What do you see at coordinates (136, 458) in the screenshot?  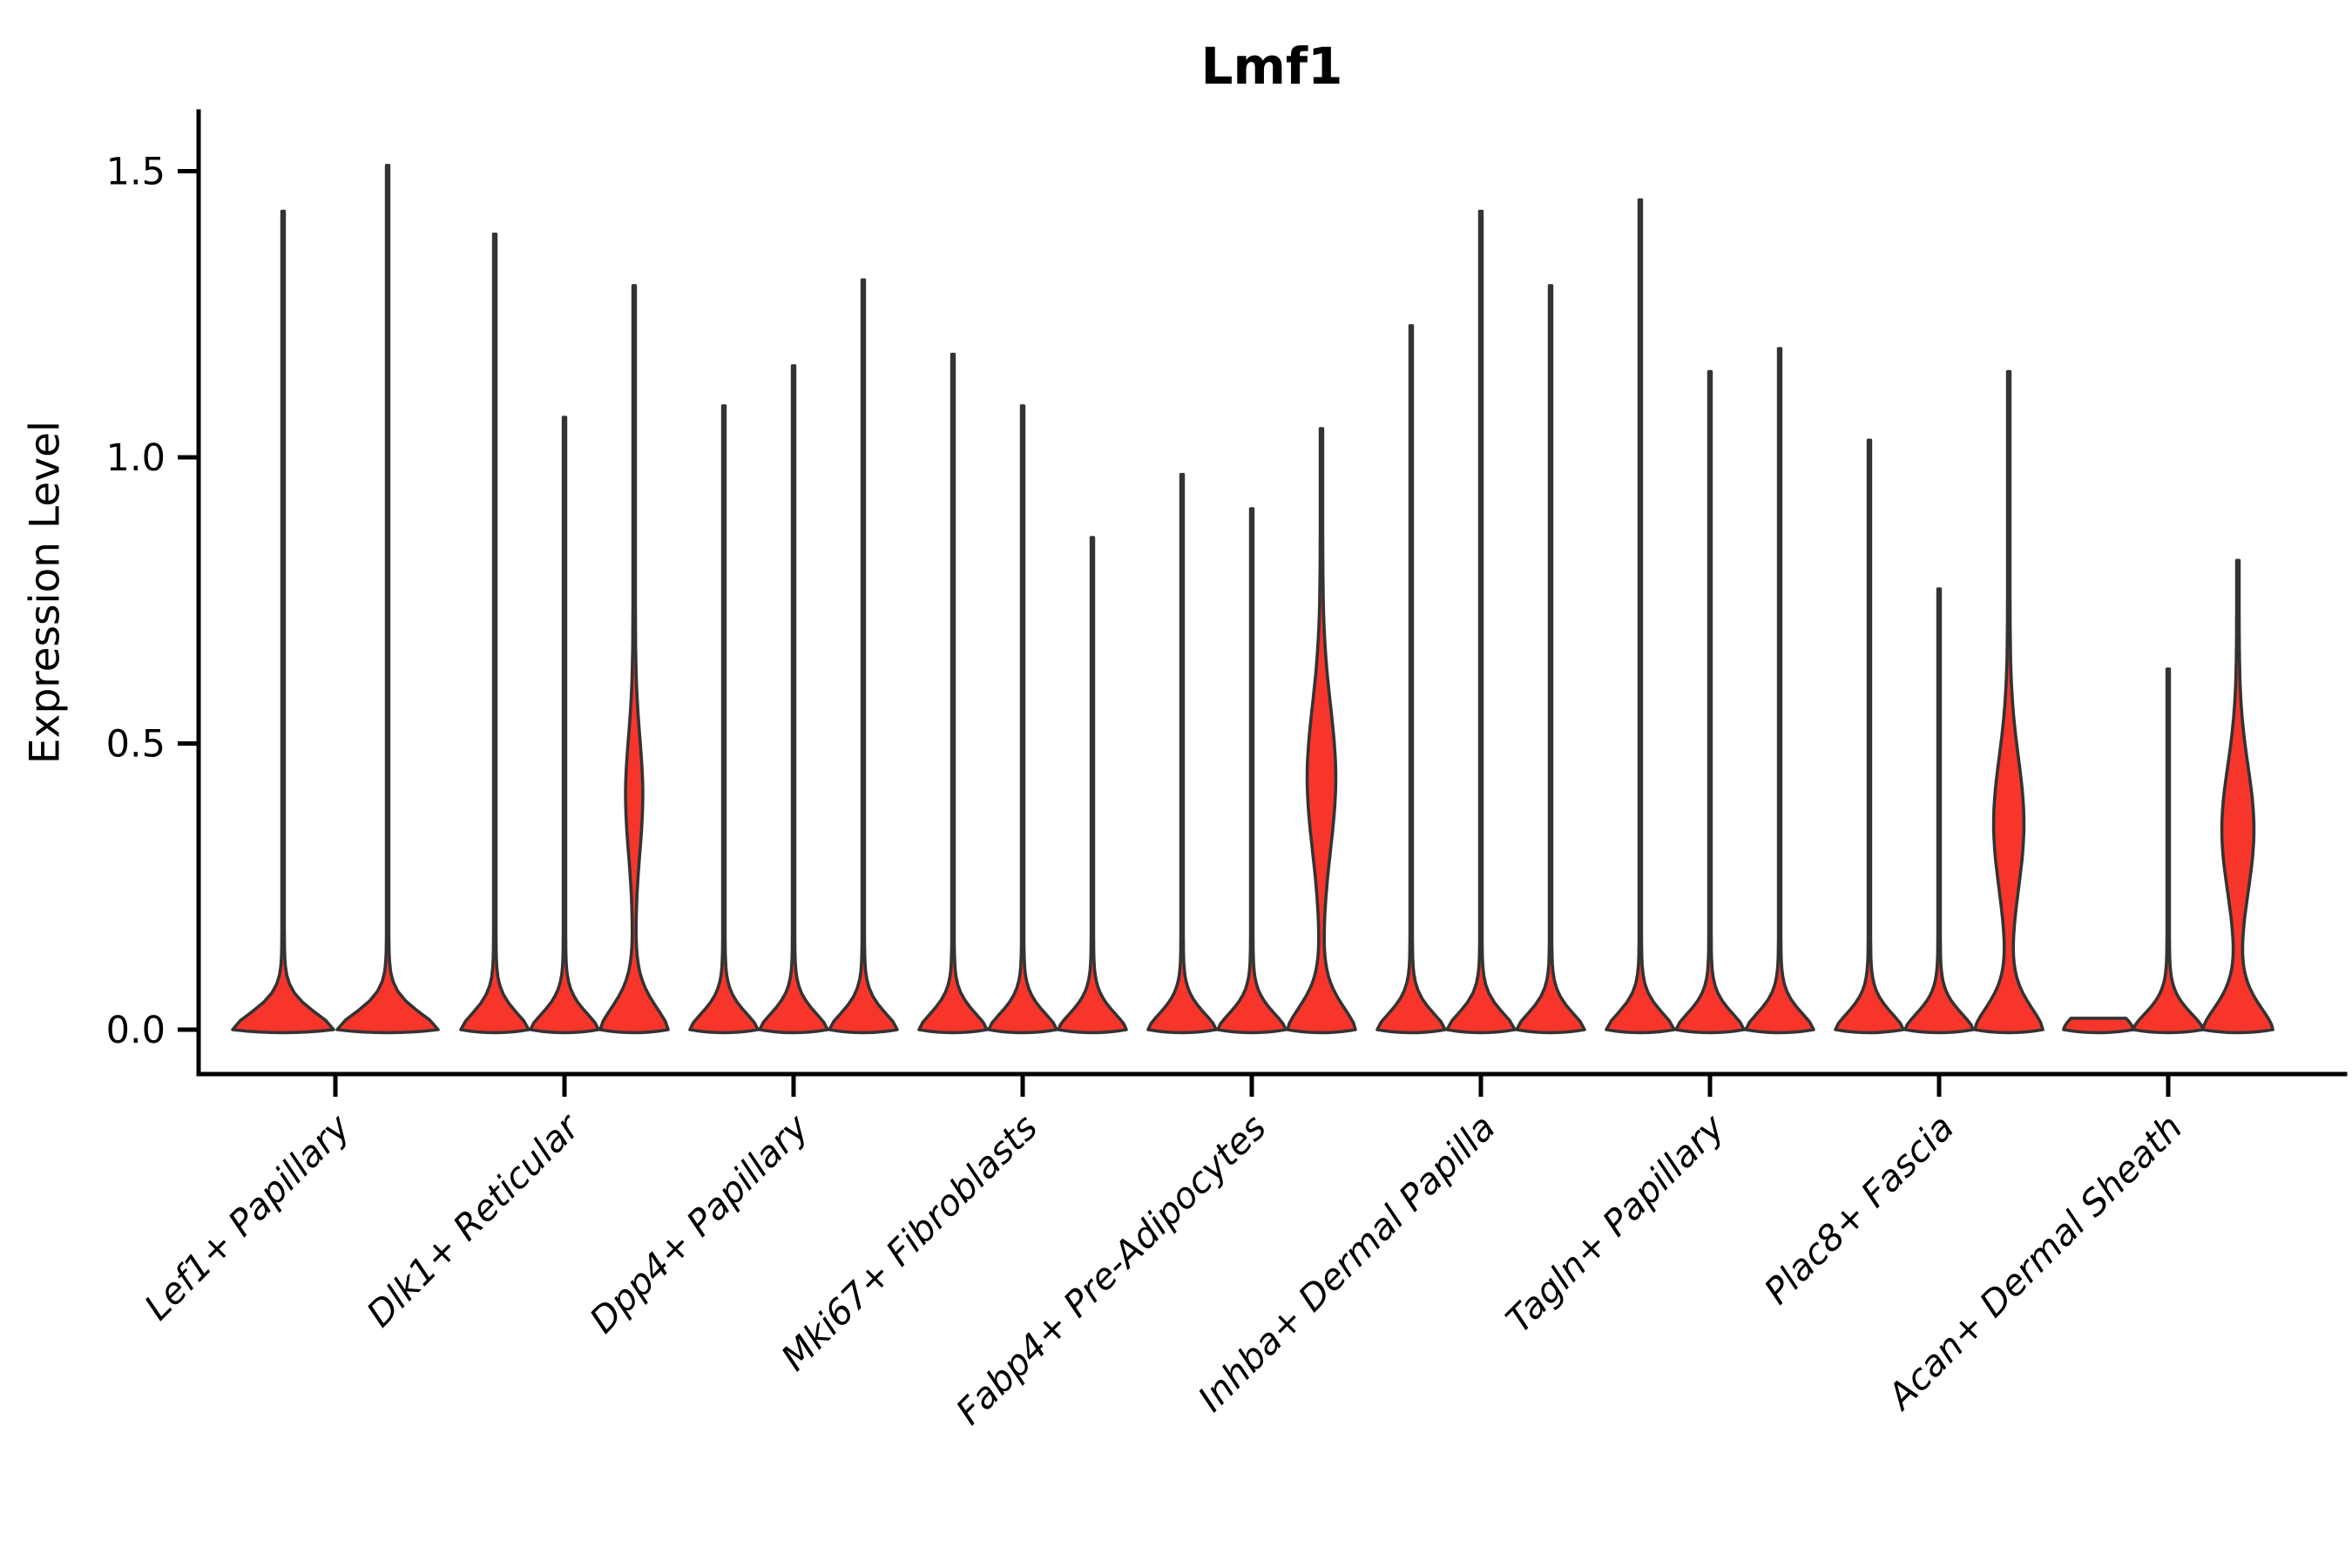 I see `y-tick-label: 1.0` at bounding box center [136, 458].